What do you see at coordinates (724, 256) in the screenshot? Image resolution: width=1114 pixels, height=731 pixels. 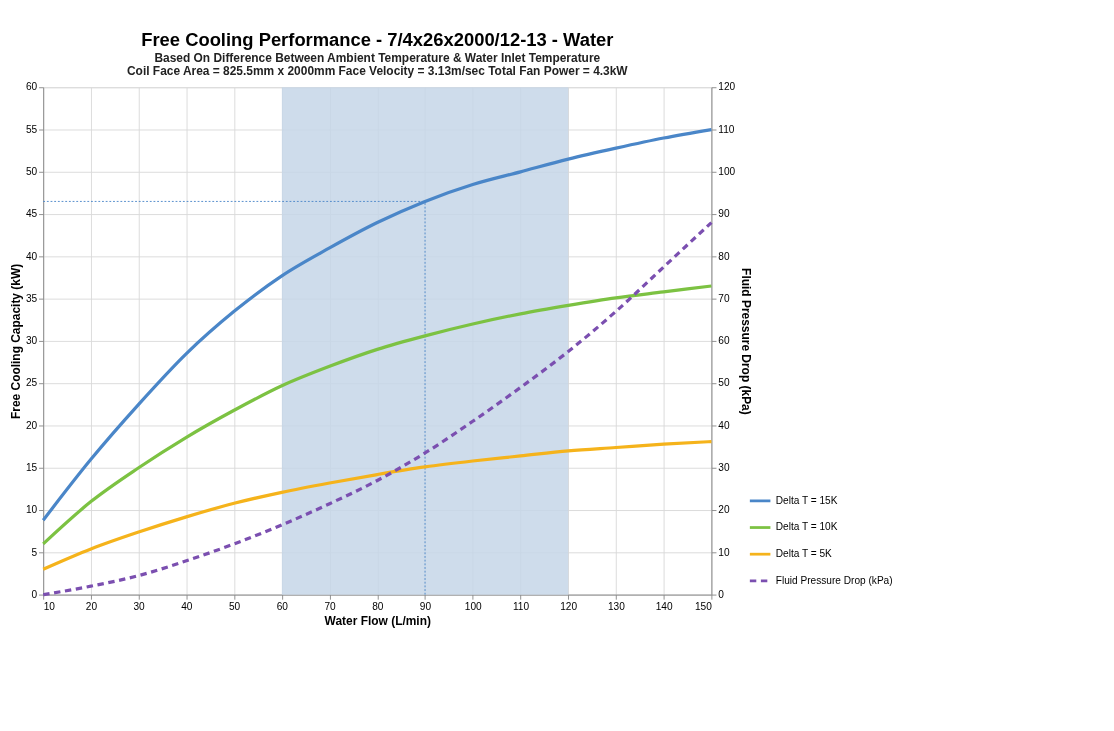 I see `y2-tick-label: 80` at bounding box center [724, 256].